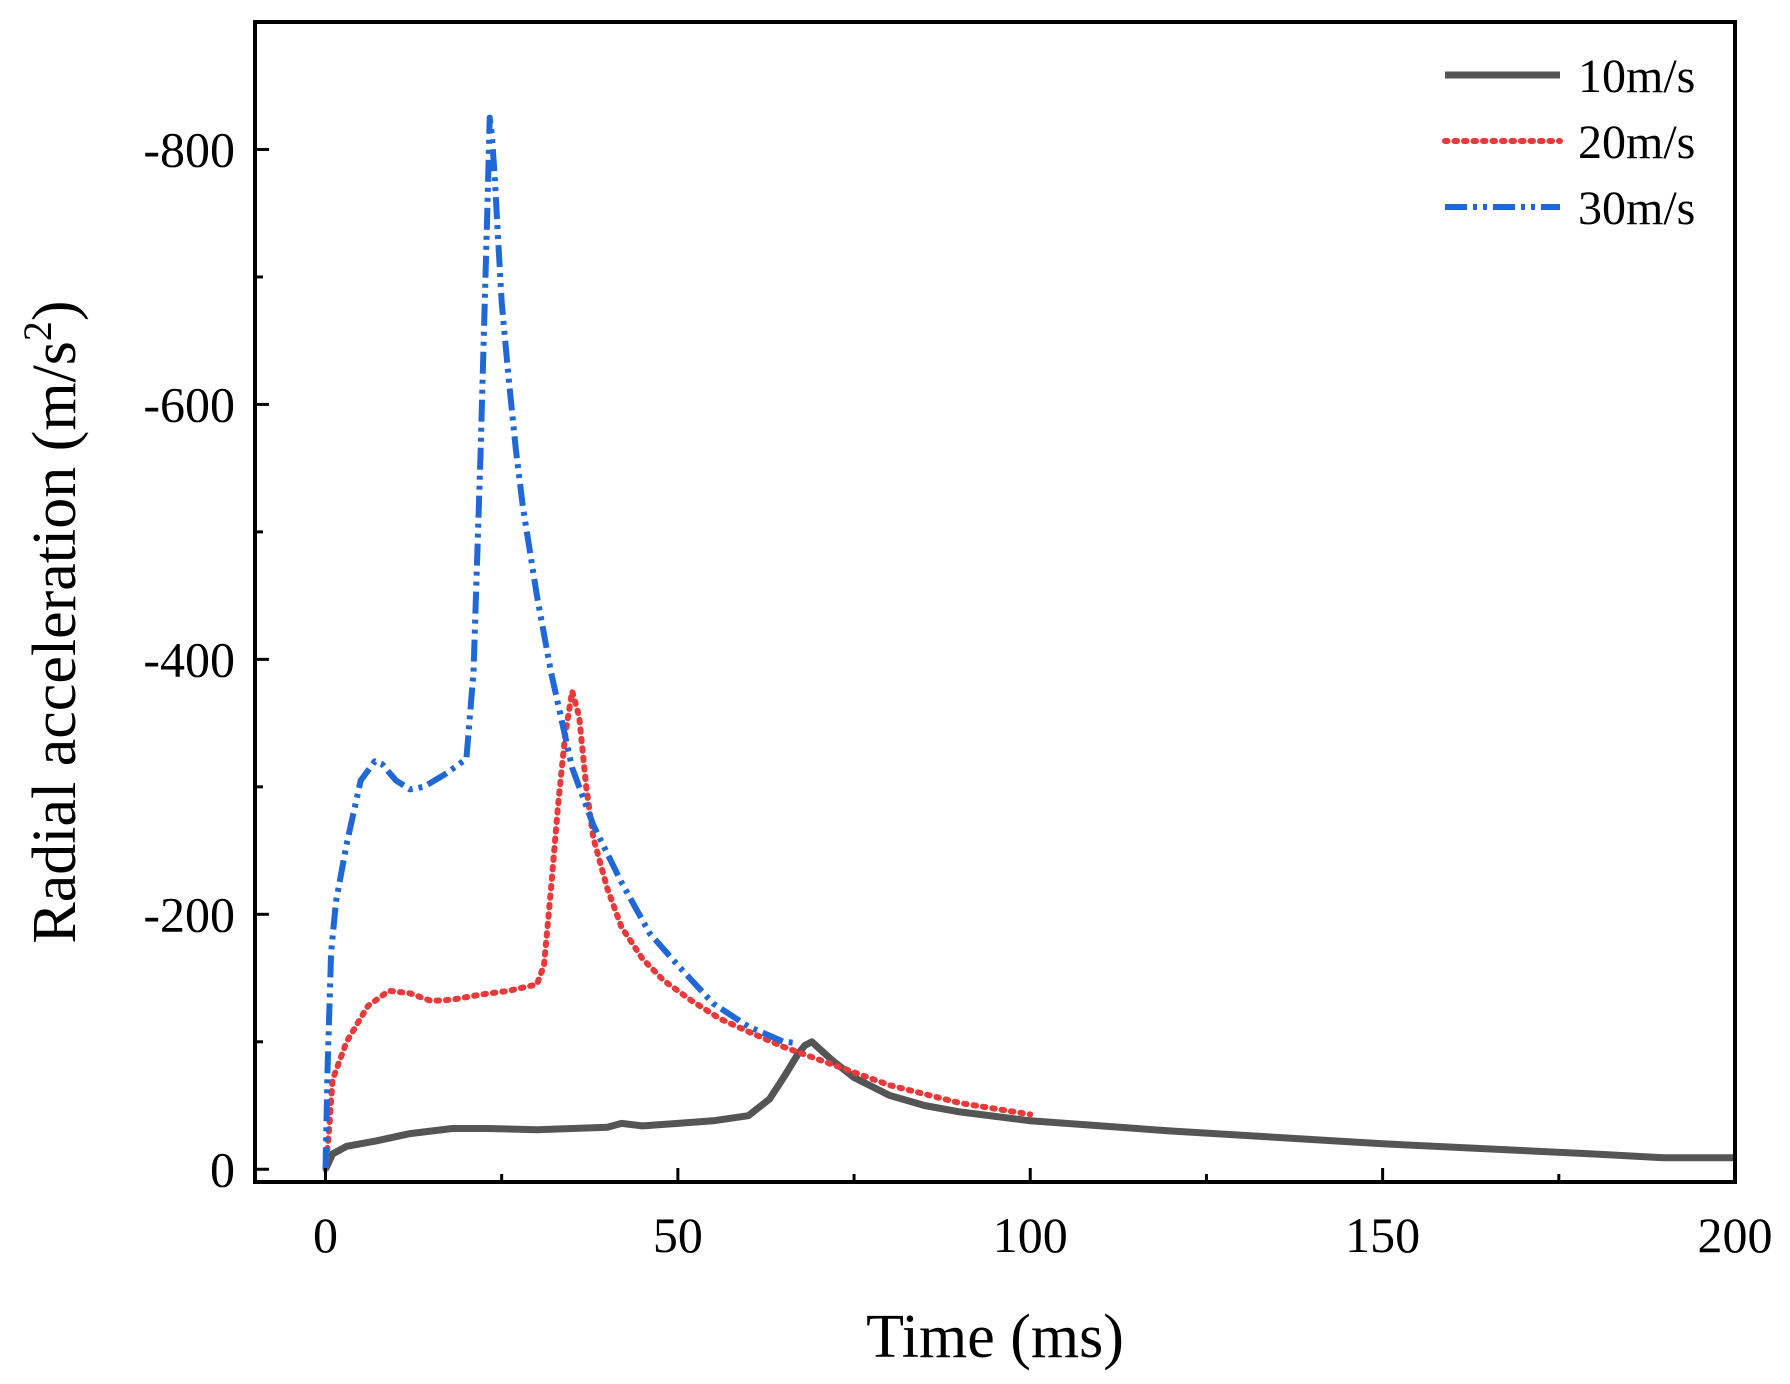 This screenshot has height=1384, width=1790. I want to click on y-tick-label: -600, so click(189, 404).